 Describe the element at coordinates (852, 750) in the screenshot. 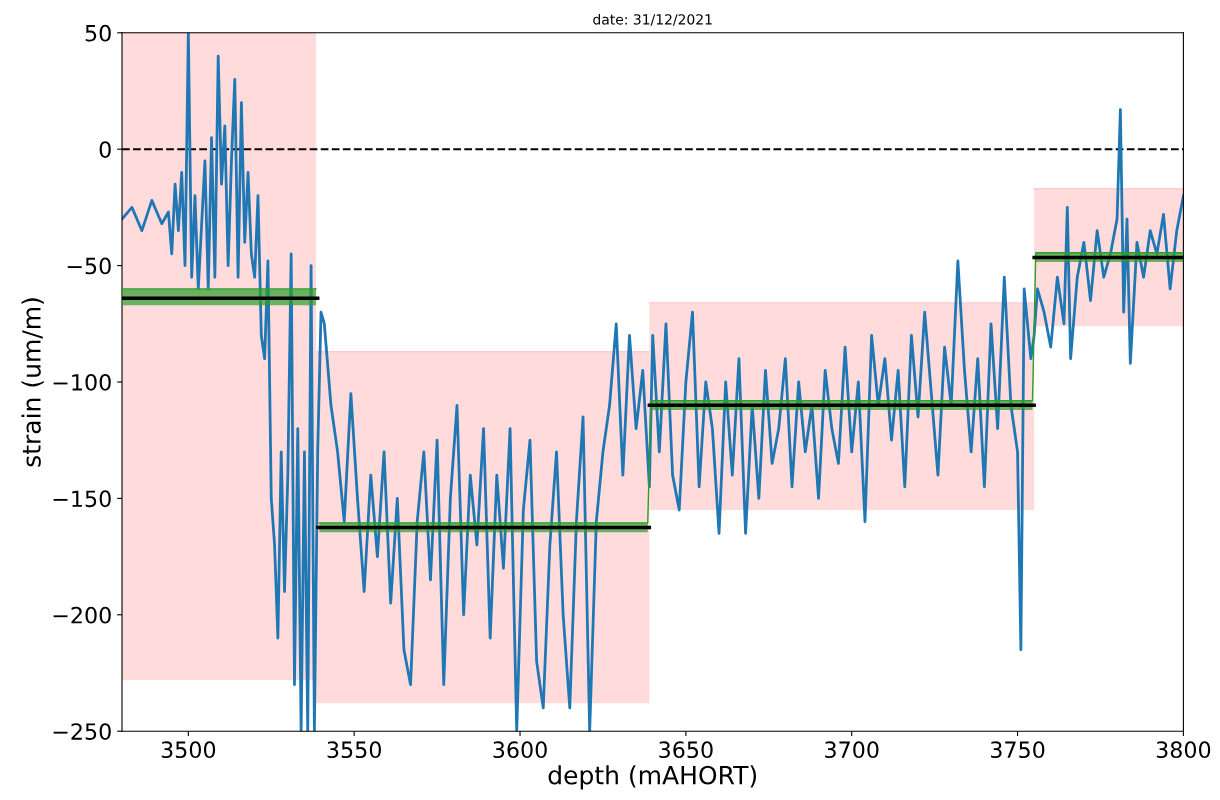

I see `x-tick-label: 3700` at that location.